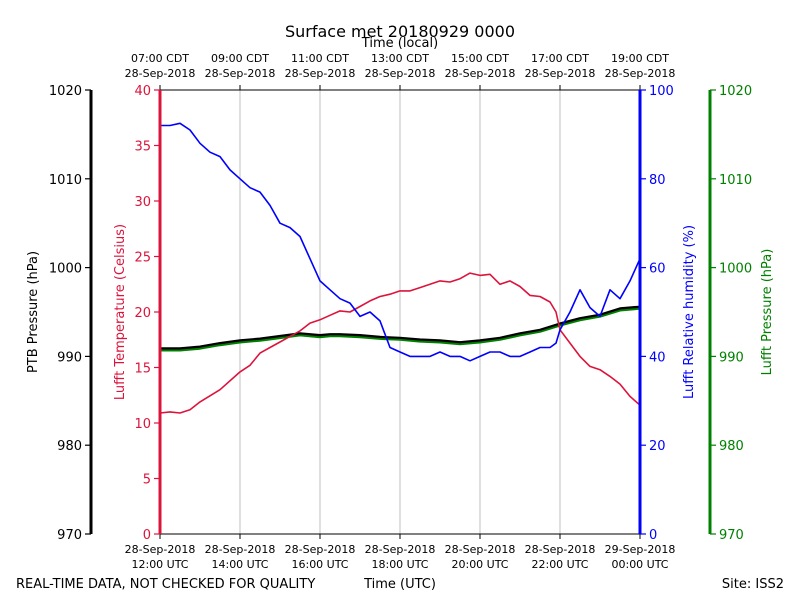 The image size is (800, 600). What do you see at coordinates (142, 369) in the screenshot?
I see `temp-tick-label: 15` at bounding box center [142, 369].